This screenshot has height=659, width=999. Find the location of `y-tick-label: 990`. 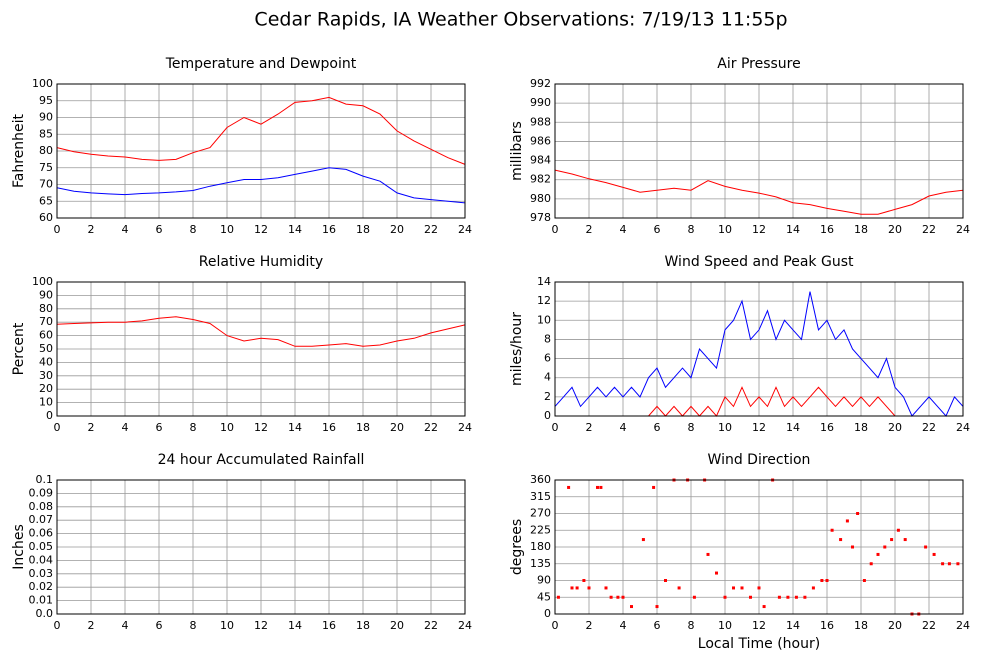

y-tick-label: 990 is located at coordinates (540, 102).